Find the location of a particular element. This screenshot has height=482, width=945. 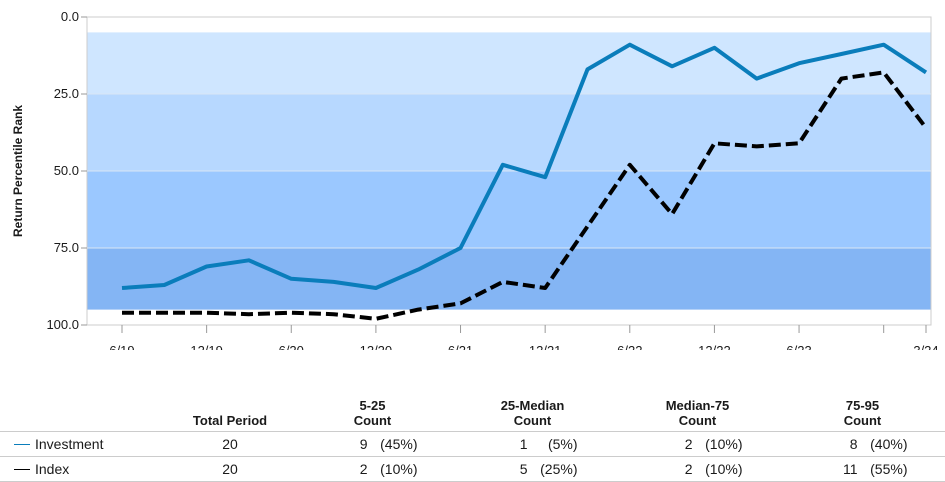

x-tick-label: 3/24 is located at coordinates (925, 346).